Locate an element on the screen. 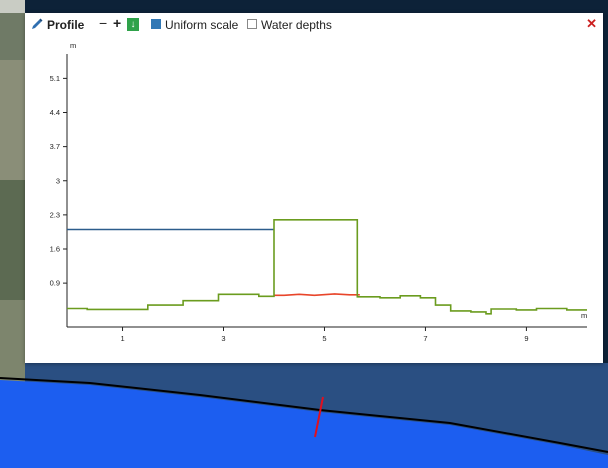 This screenshot has width=608, height=468. water-depths-label: Water depths is located at coordinates (296, 25).